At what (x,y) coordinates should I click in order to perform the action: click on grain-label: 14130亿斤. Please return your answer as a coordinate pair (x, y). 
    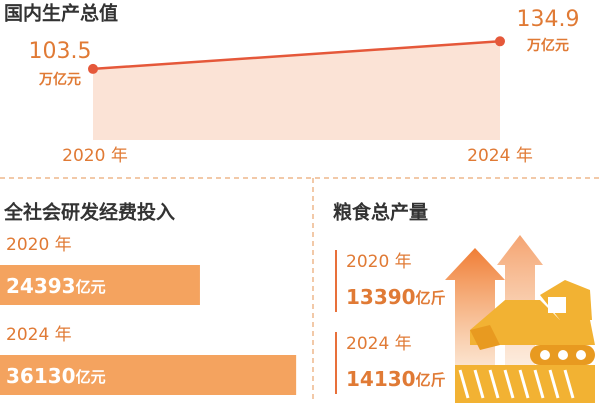
    Looking at the image, I should click on (396, 379).